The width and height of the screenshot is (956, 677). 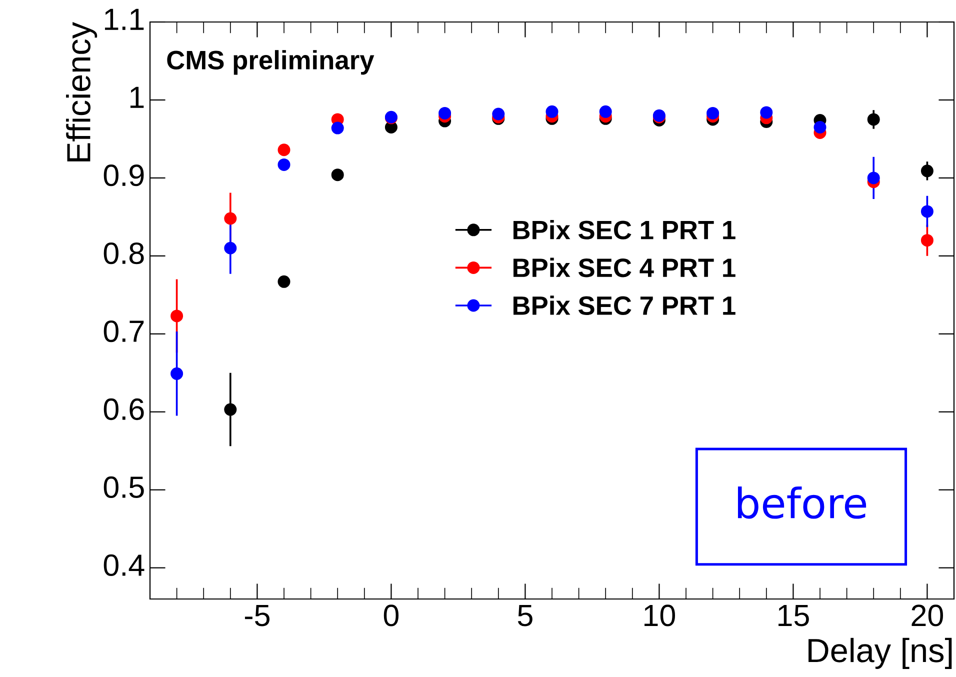 What do you see at coordinates (793, 615) in the screenshot?
I see `x-tick-label: 15` at bounding box center [793, 615].